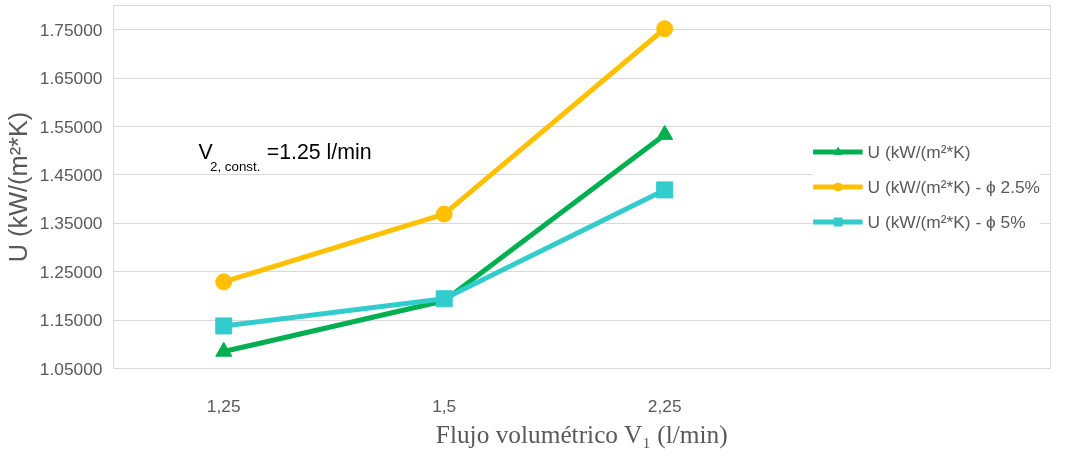  What do you see at coordinates (953, 186) in the screenshot?
I see `legend-label: U (kW/(m²*K) - ϕ 2.5%` at bounding box center [953, 186].